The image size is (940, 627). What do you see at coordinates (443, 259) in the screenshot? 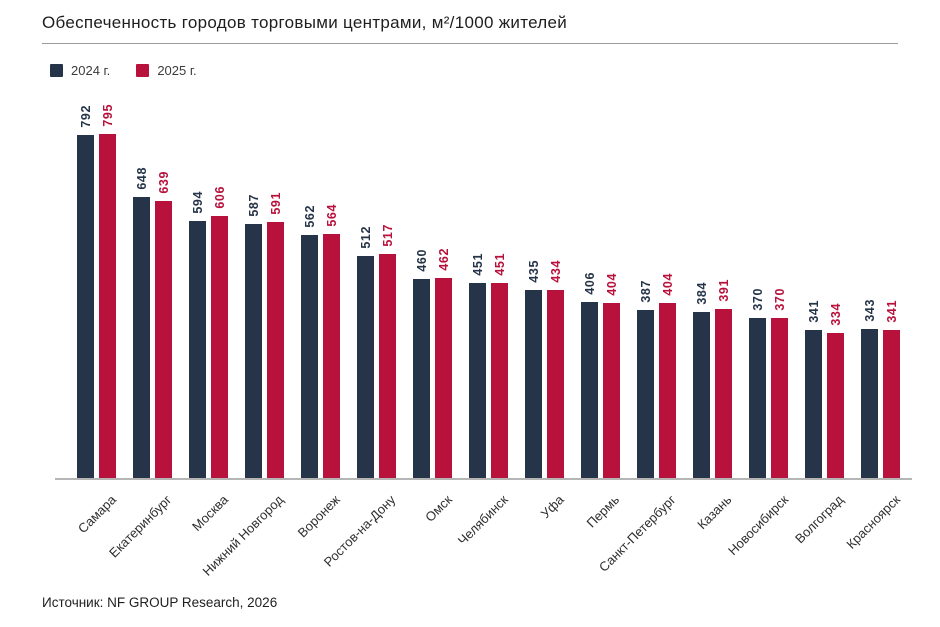
I see `value-label: 462` at bounding box center [443, 259].